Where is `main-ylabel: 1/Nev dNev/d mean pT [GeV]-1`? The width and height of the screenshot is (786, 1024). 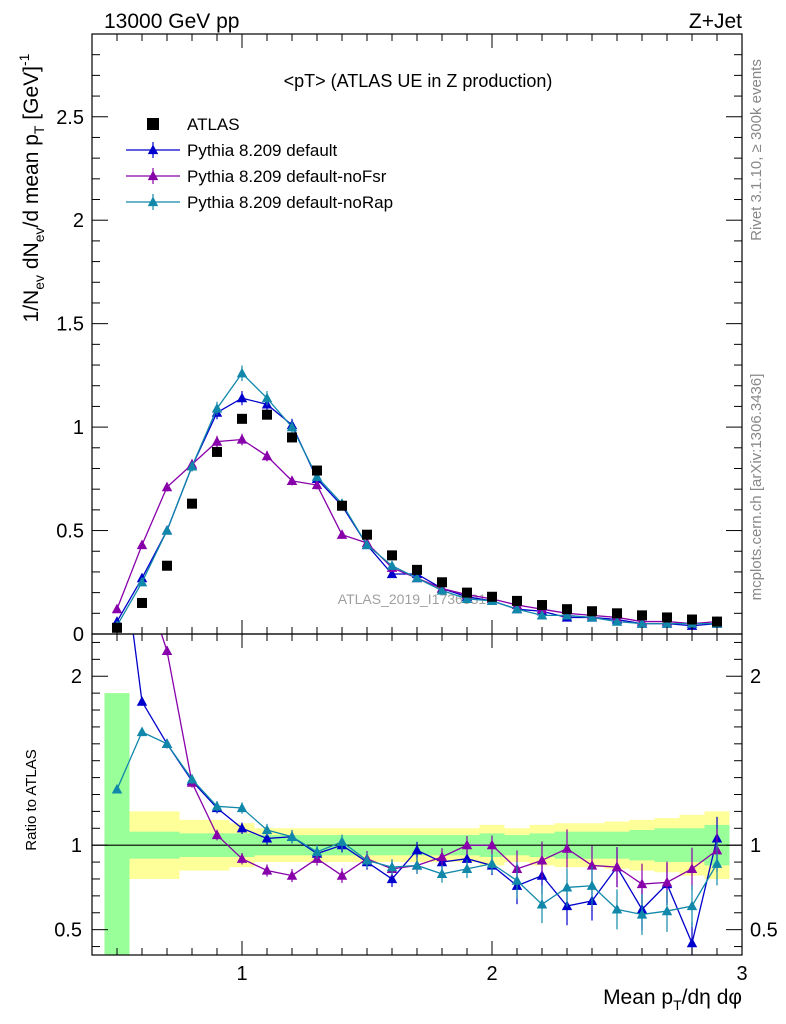
main-ylabel: 1/Nev dNev/d mean pT [GeV]-1 is located at coordinates (31, 187).